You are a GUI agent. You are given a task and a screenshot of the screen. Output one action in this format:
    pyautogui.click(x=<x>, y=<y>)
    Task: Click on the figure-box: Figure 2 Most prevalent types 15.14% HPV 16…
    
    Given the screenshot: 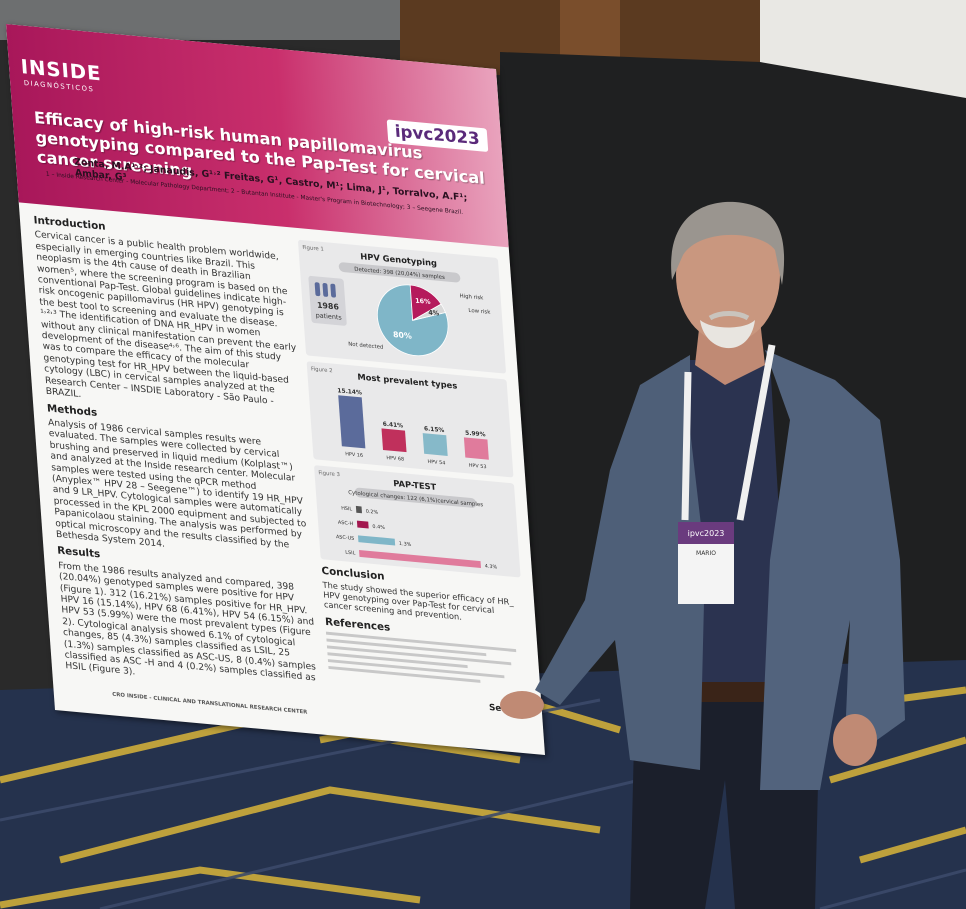 What is the action you would take?
    pyautogui.click(x=410, y=419)
    